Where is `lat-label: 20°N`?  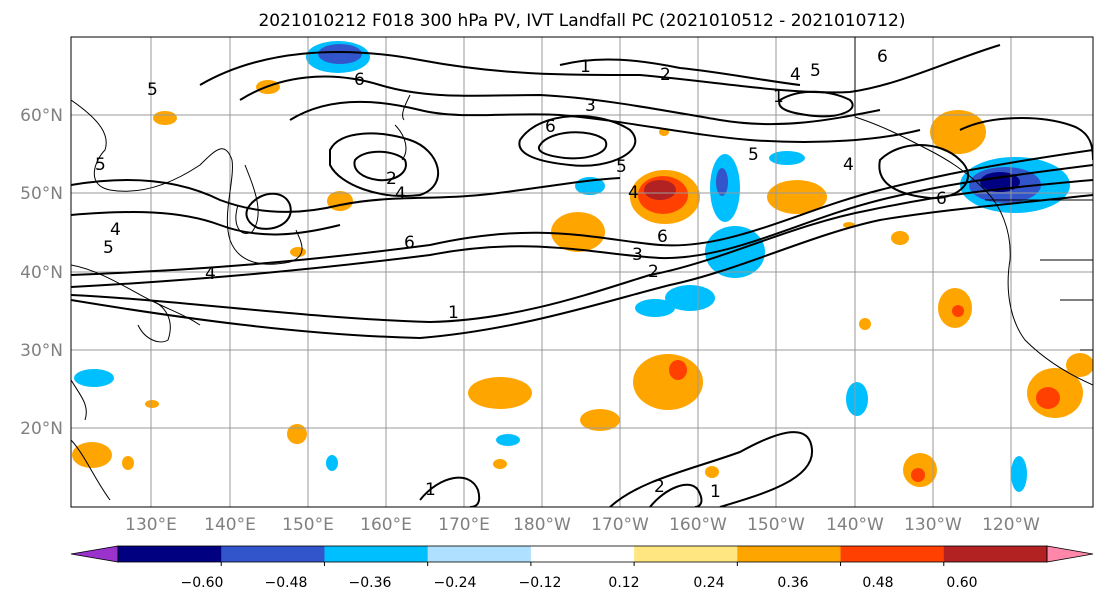 lat-label: 20°N is located at coordinates (41, 429).